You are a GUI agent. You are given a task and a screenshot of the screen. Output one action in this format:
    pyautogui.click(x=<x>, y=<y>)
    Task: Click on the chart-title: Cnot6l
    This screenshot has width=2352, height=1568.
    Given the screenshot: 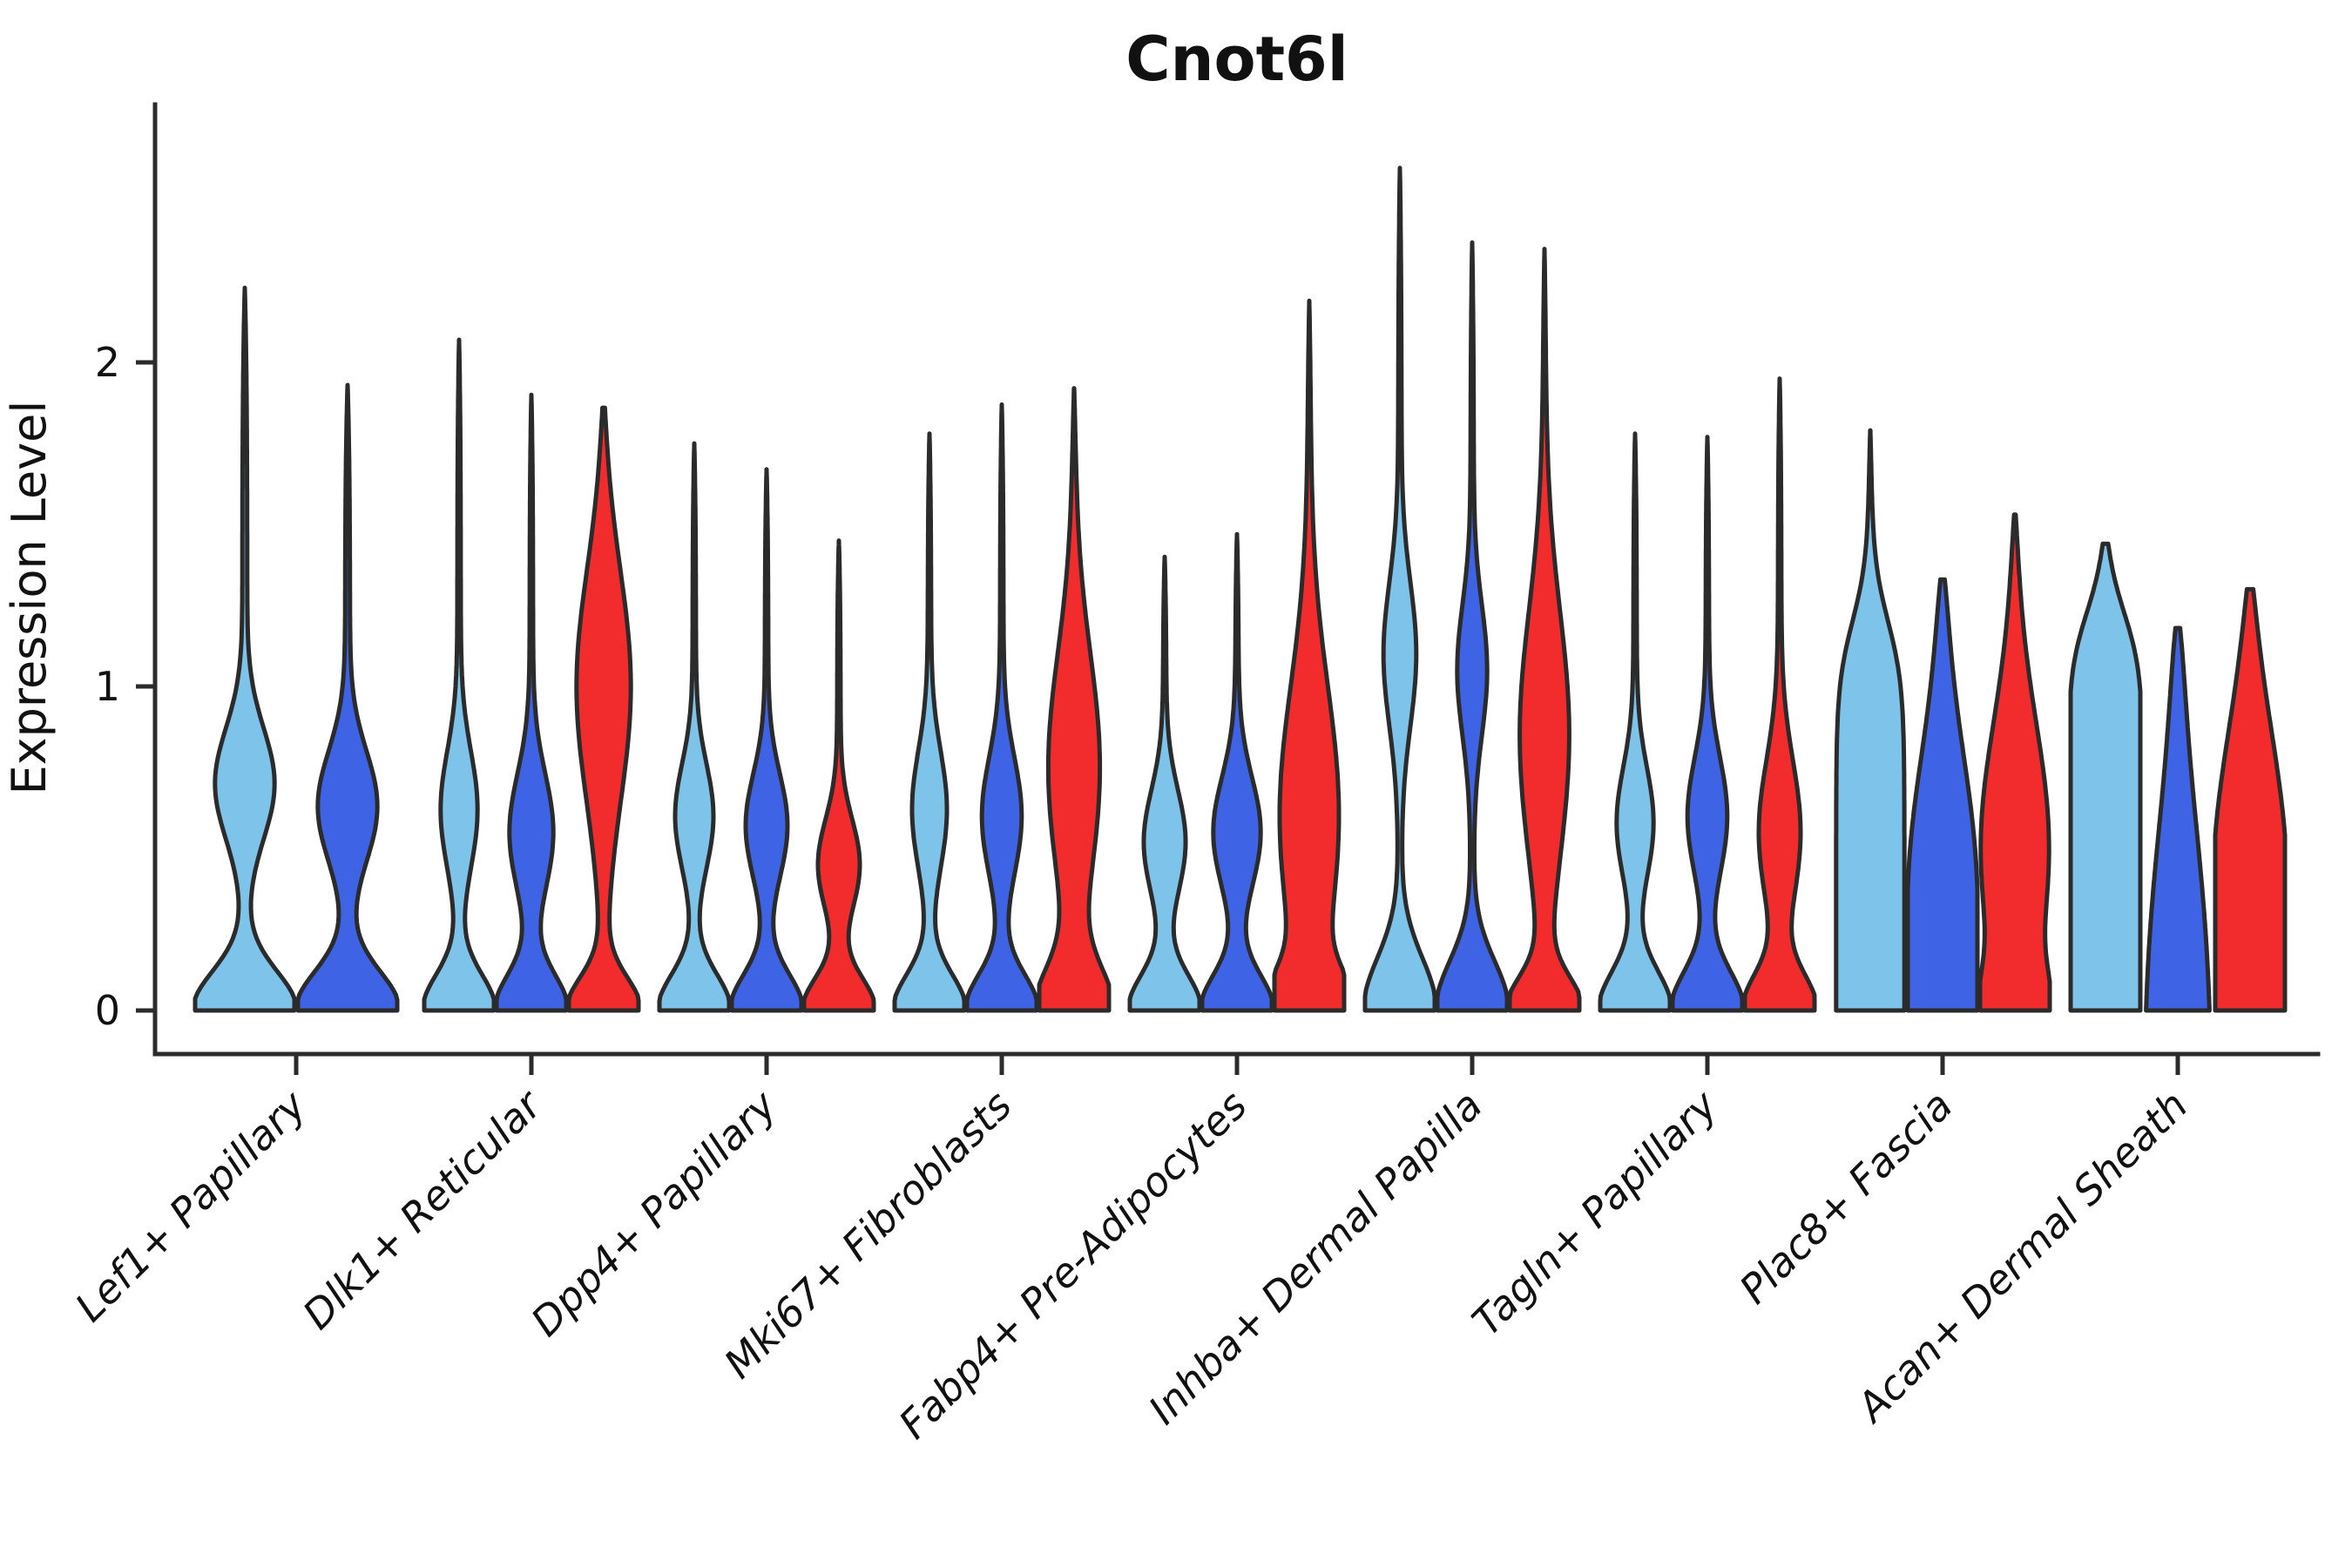 What is the action you would take?
    pyautogui.click(x=1236, y=59)
    